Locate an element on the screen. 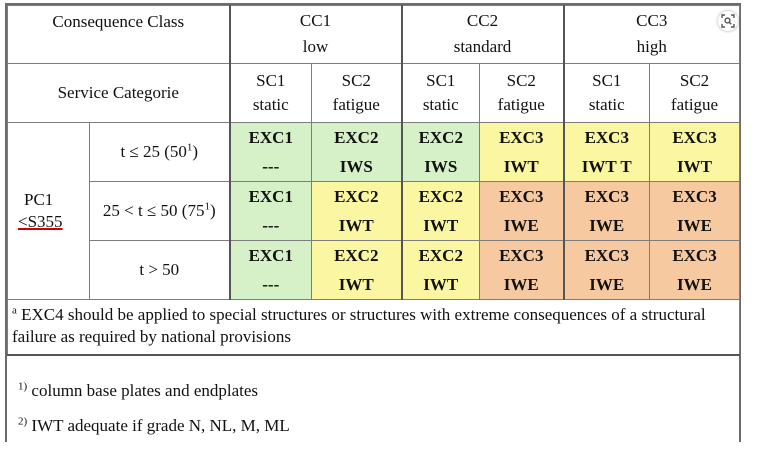  cc2-header: CC2 standard is located at coordinates (482, 34).